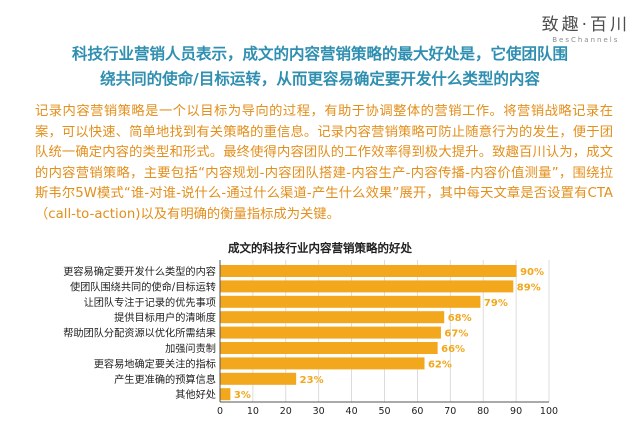 The image size is (640, 434). Describe the element at coordinates (139, 271) in the screenshot. I see `category-label: 更容易确定要开发什么类型的内容` at that location.